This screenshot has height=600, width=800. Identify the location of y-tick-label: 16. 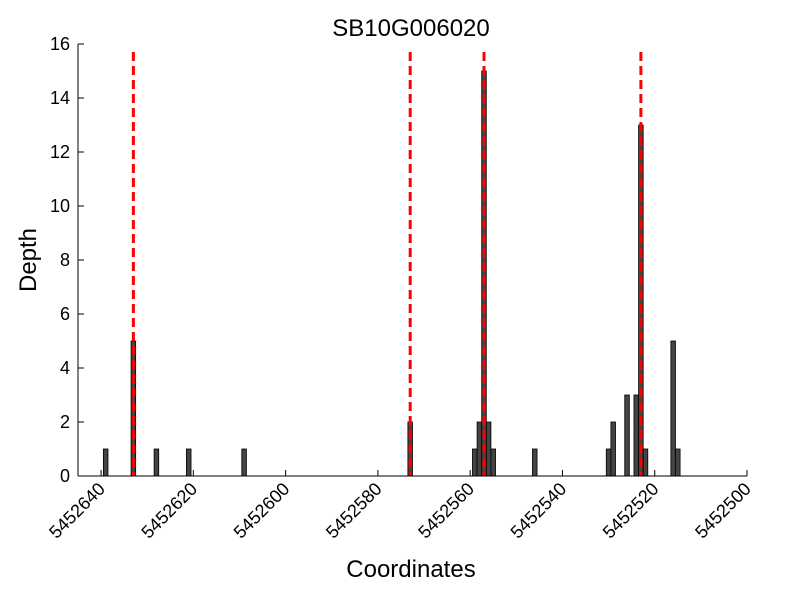
(60, 44).